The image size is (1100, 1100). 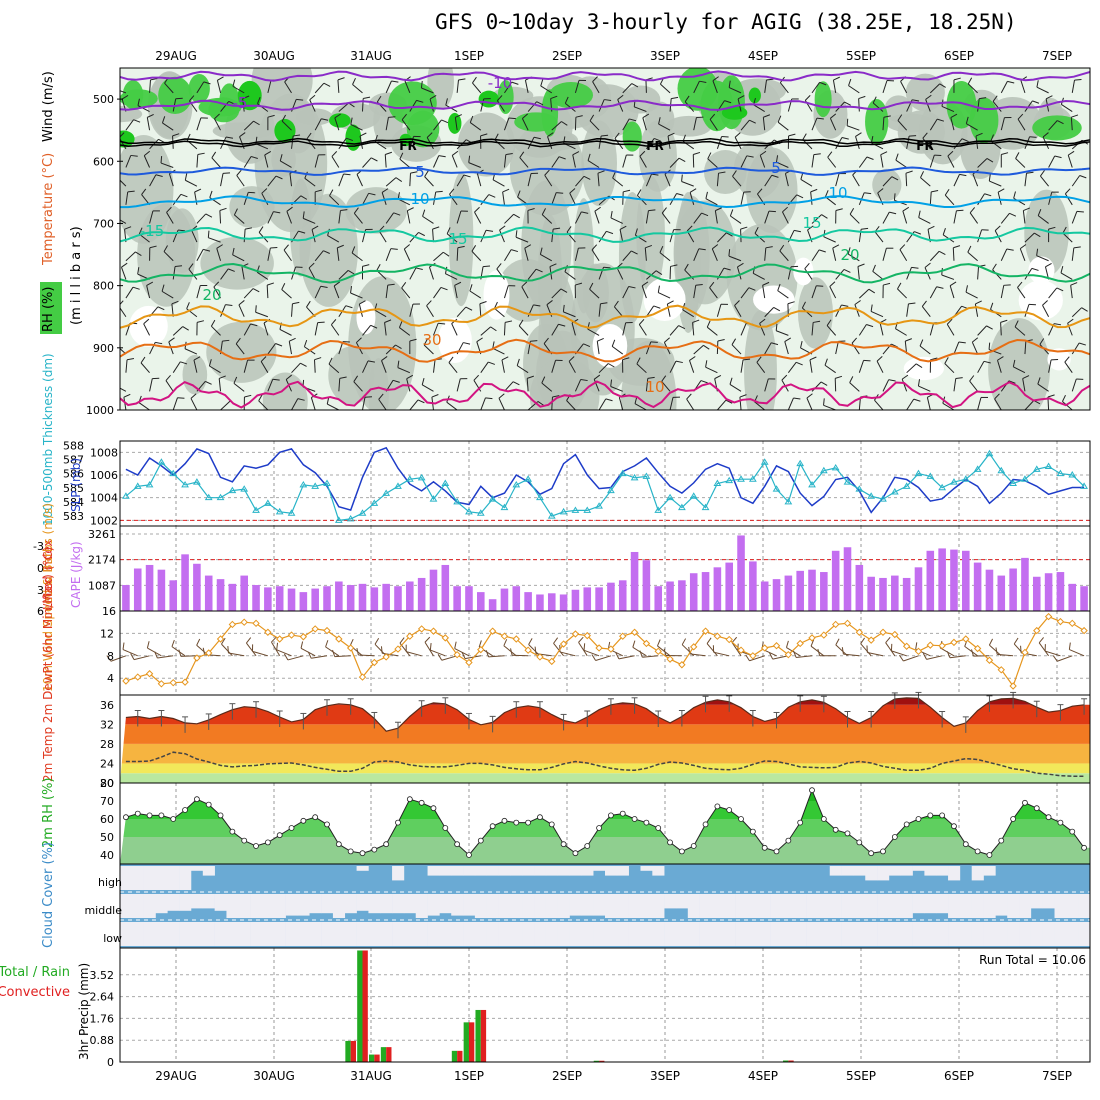 I want to click on rh-tick-label: 80, so click(x=107, y=783).